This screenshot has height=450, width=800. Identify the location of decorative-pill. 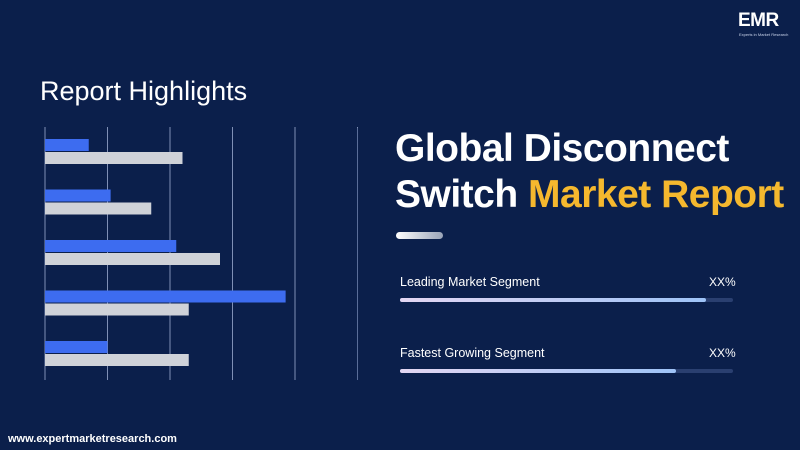
(419, 235).